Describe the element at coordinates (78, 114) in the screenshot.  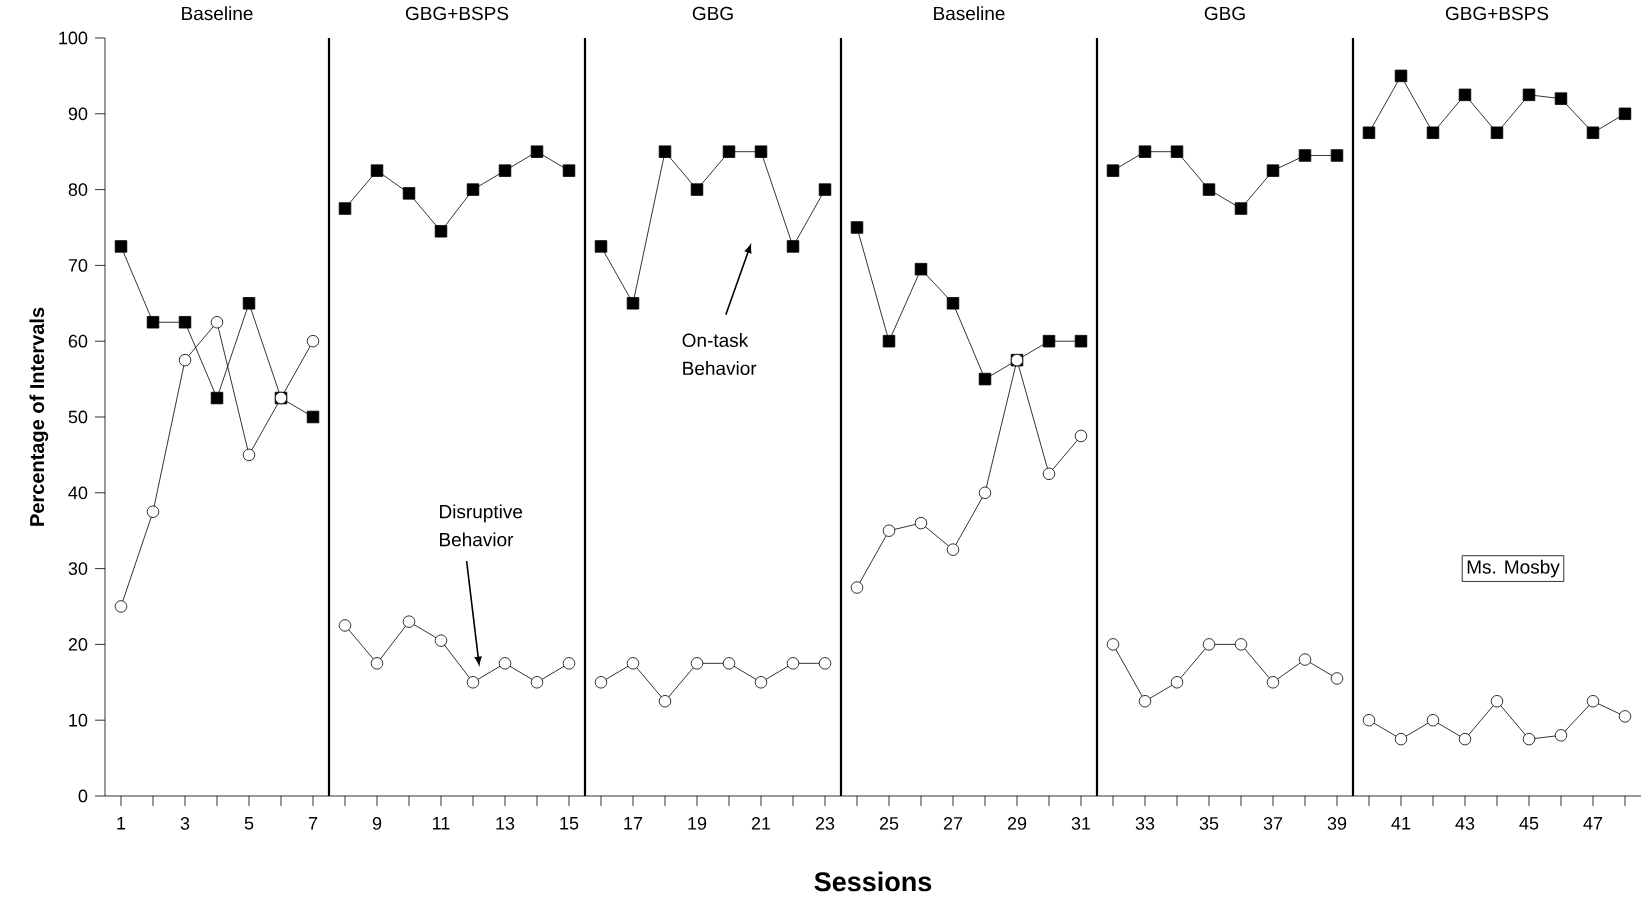
I see `y-tick-label: 90` at that location.